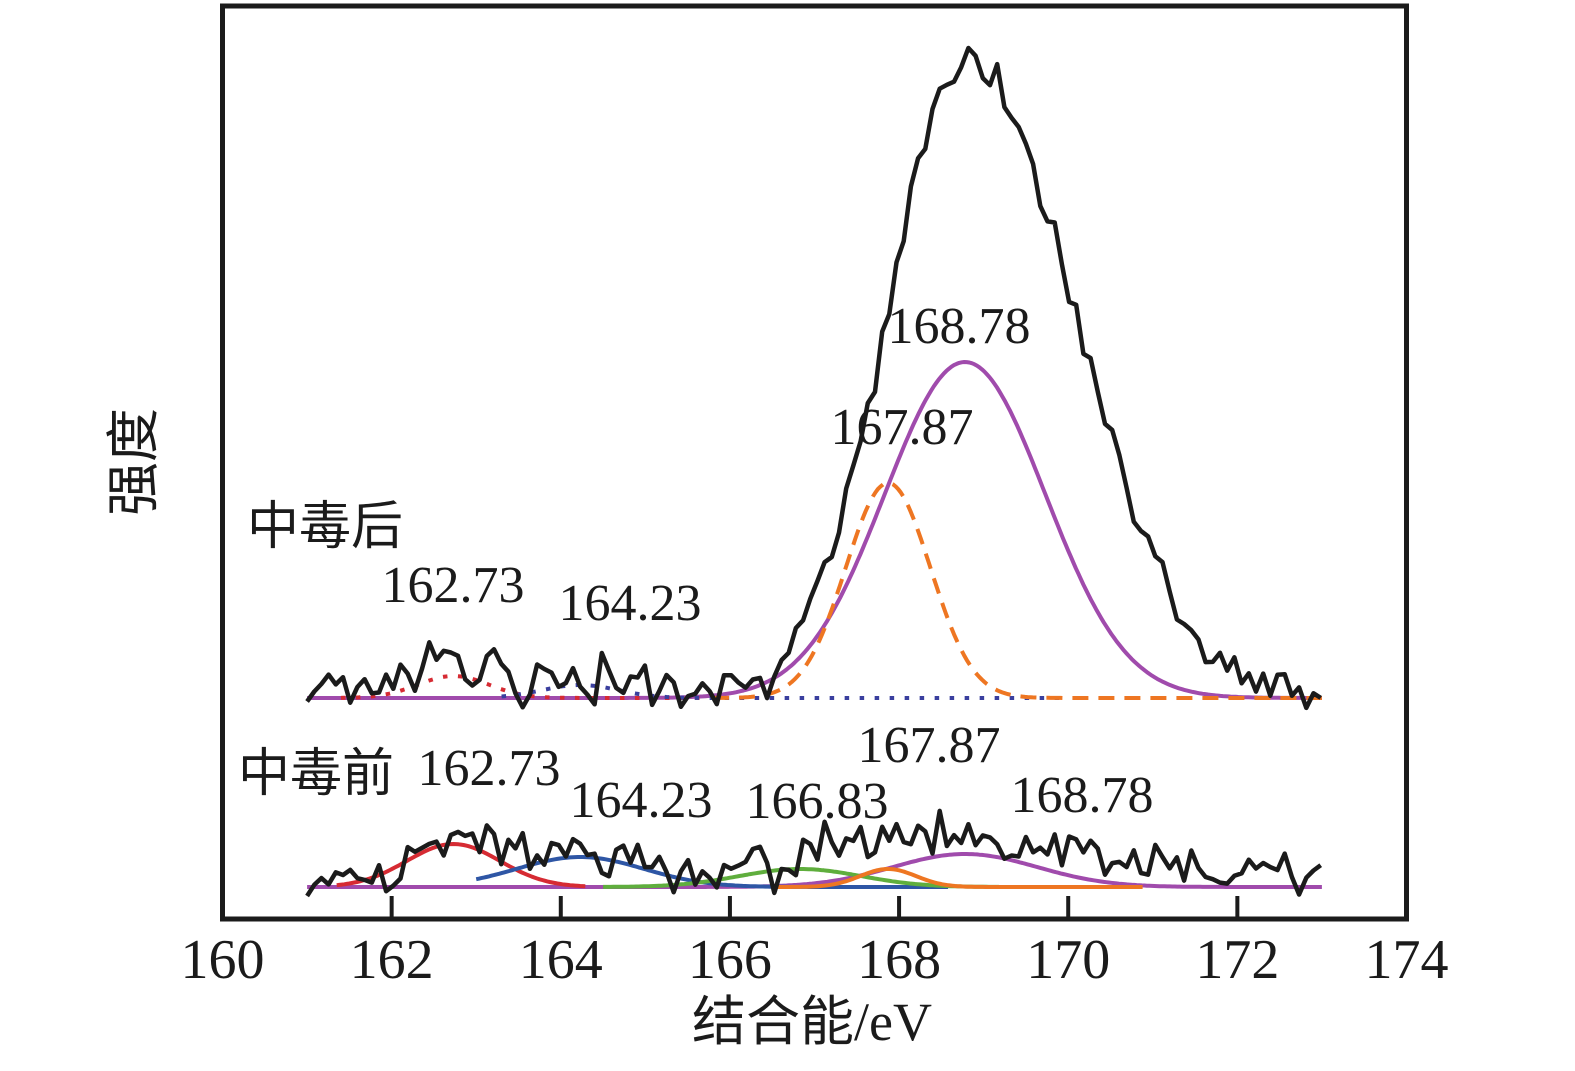 This screenshot has width=1575, height=1071. What do you see at coordinates (814, 906) in the screenshot?
I see `x-axis-ticks` at bounding box center [814, 906].